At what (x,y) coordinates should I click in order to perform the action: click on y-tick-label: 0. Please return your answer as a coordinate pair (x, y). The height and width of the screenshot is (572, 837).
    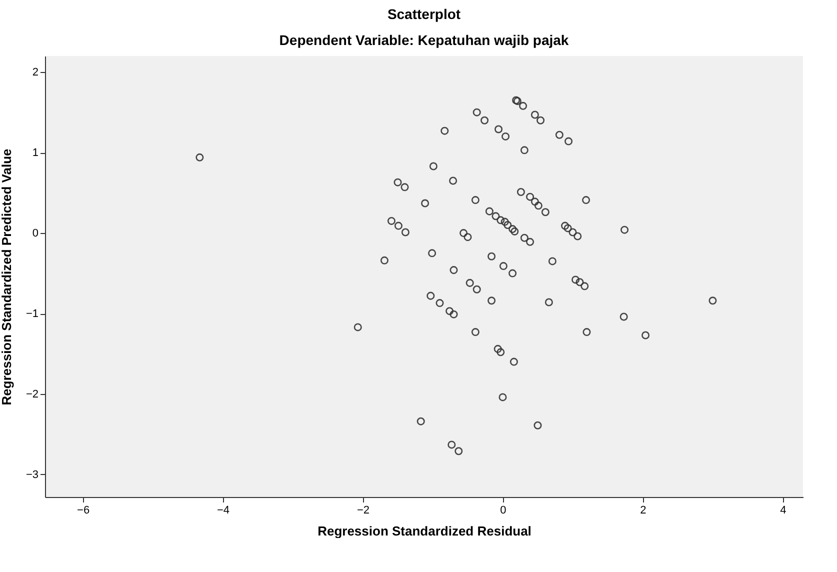
    Looking at the image, I should click on (35, 234).